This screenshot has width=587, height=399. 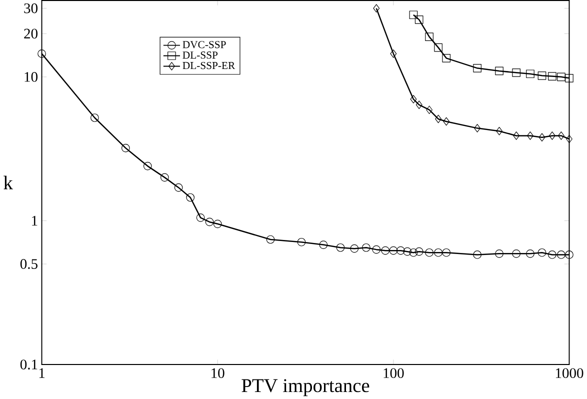 What do you see at coordinates (570, 373) in the screenshot?
I see `x-tick-label: 1000` at bounding box center [570, 373].